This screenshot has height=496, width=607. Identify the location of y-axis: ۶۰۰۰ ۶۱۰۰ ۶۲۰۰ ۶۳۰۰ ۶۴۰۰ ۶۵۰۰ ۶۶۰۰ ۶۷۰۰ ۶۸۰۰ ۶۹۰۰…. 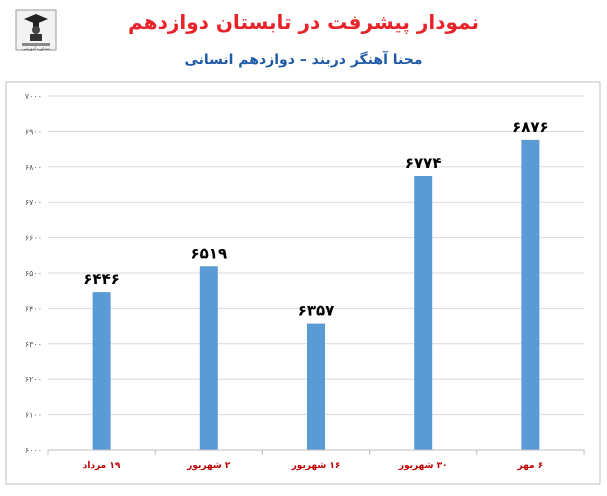
(33, 273).